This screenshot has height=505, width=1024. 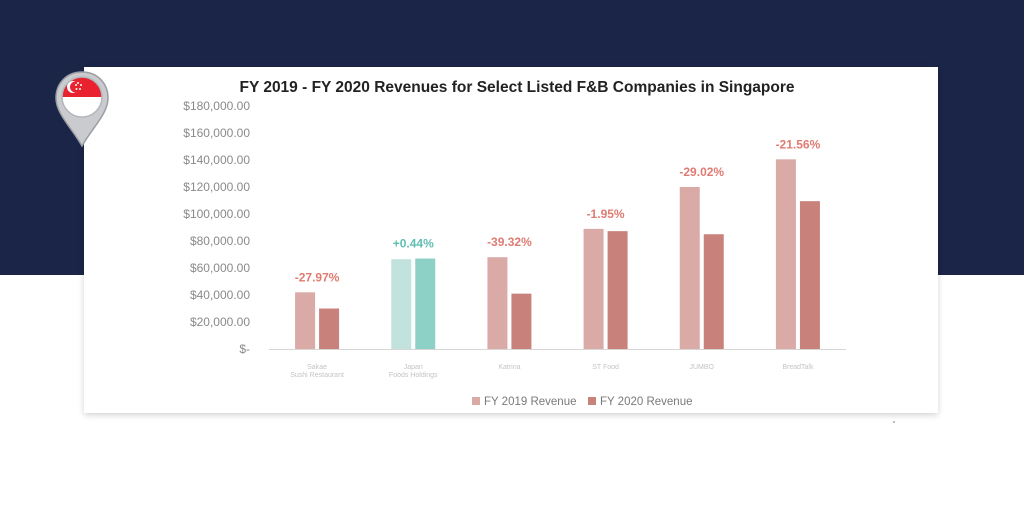 What do you see at coordinates (646, 402) in the screenshot?
I see `legend-label: FY 2020 Revenue` at bounding box center [646, 402].